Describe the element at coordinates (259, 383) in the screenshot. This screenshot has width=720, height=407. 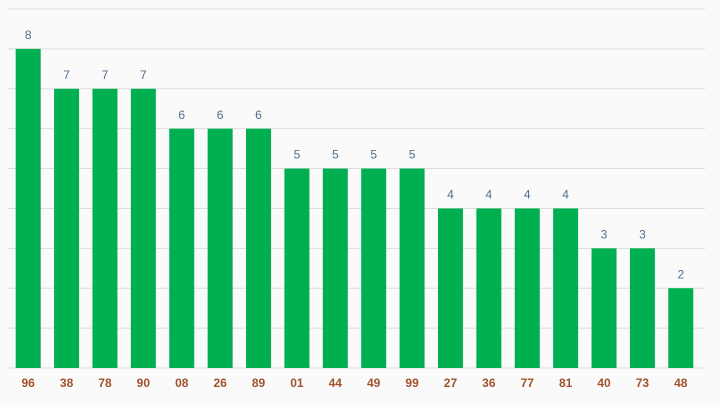
I see `x-tick-label: 89` at that location.